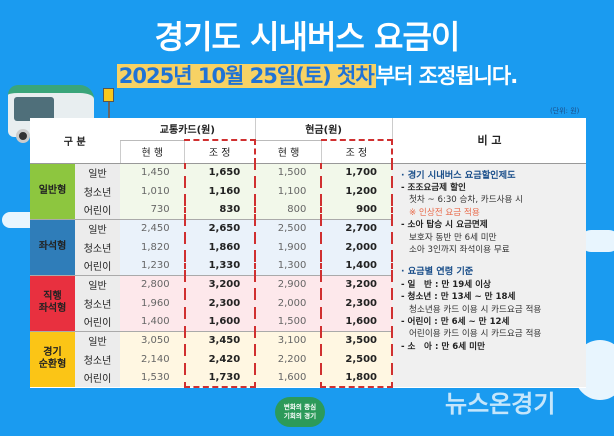 The image size is (614, 436). What do you see at coordinates (437, 272) in the screenshot?
I see `remark-heading: · 요금별 연령 기준` at bounding box center [437, 272].